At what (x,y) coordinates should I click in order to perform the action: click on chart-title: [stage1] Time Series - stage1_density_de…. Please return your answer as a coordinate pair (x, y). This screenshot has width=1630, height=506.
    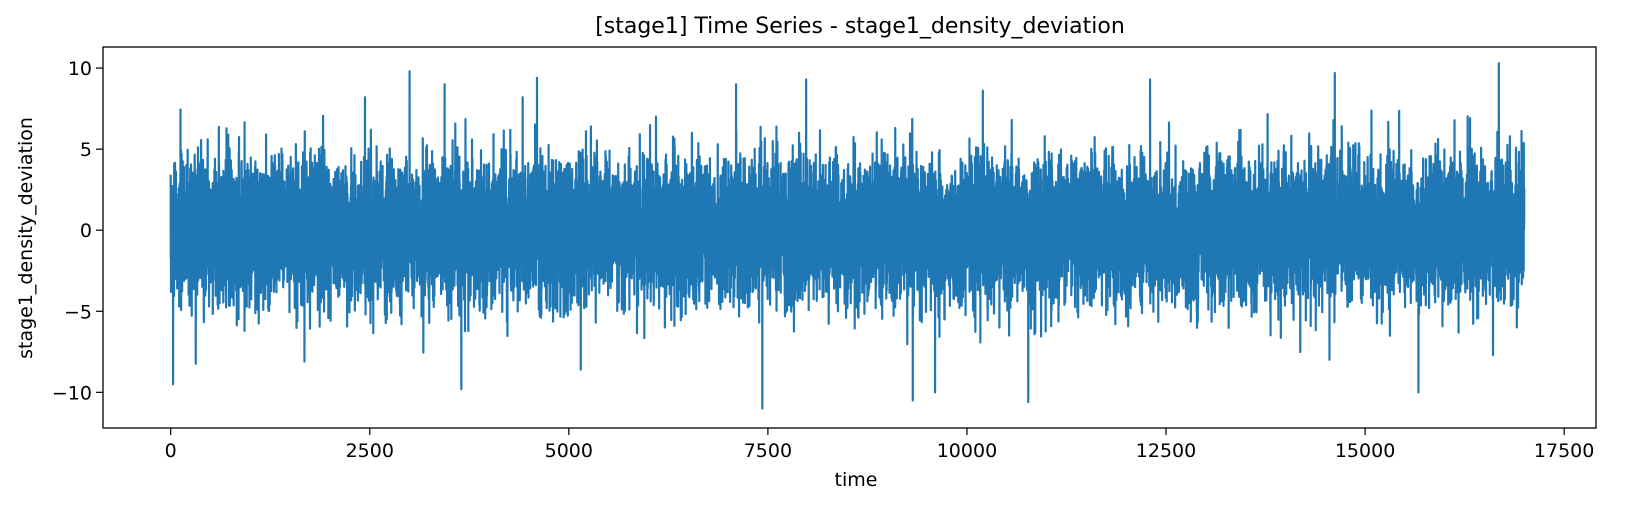
    Looking at the image, I should click on (860, 26).